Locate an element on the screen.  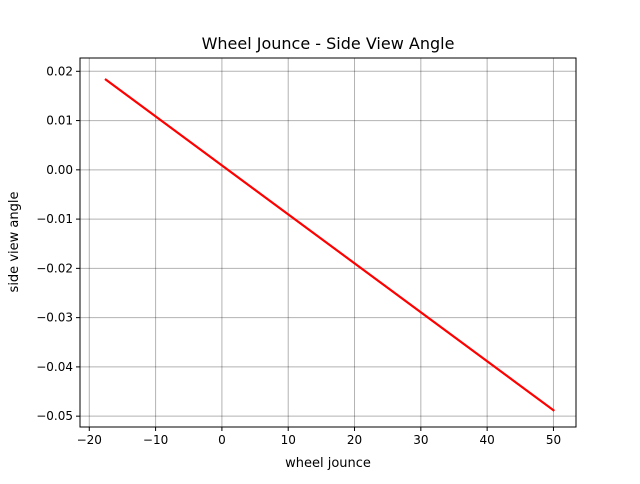
y-axis-label: side view angle is located at coordinates (14, 242).